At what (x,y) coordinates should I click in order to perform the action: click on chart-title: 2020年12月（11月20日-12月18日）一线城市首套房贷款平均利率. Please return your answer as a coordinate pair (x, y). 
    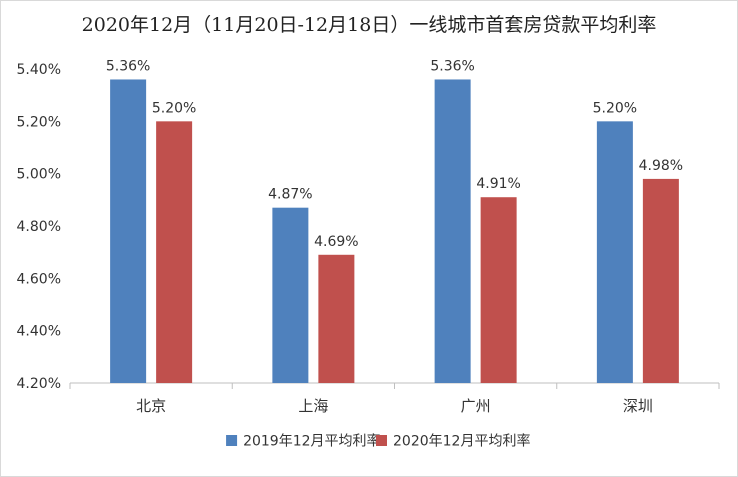
    Looking at the image, I should click on (369, 25).